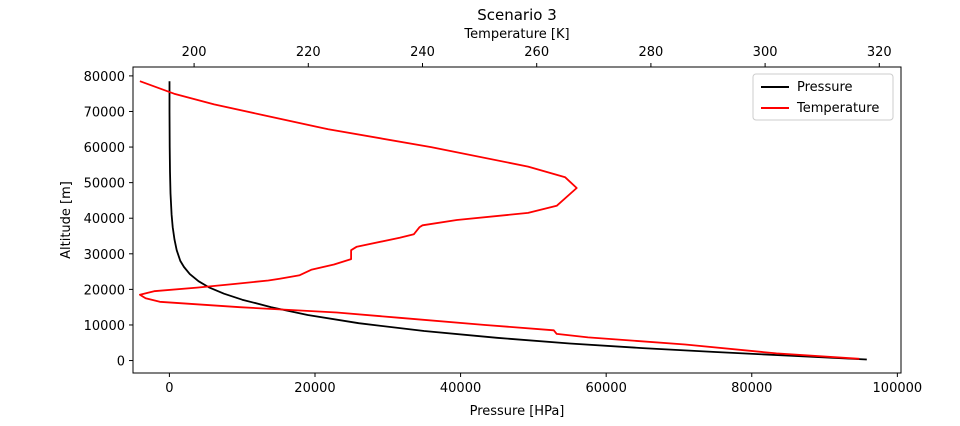  What do you see at coordinates (543, 384) in the screenshot?
I see `x-axis: 0 20000 40000 60000 80000 100000` at bounding box center [543, 384].